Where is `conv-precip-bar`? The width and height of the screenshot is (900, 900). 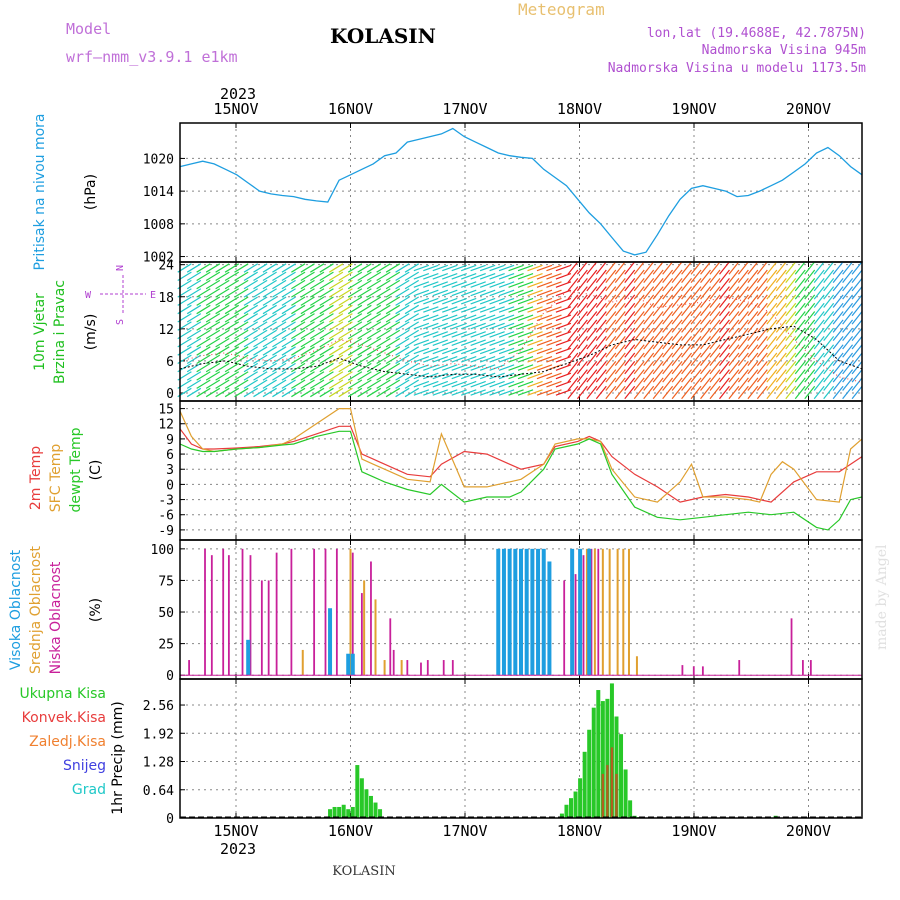
conv-precip-bar is located at coordinates (616, 795).